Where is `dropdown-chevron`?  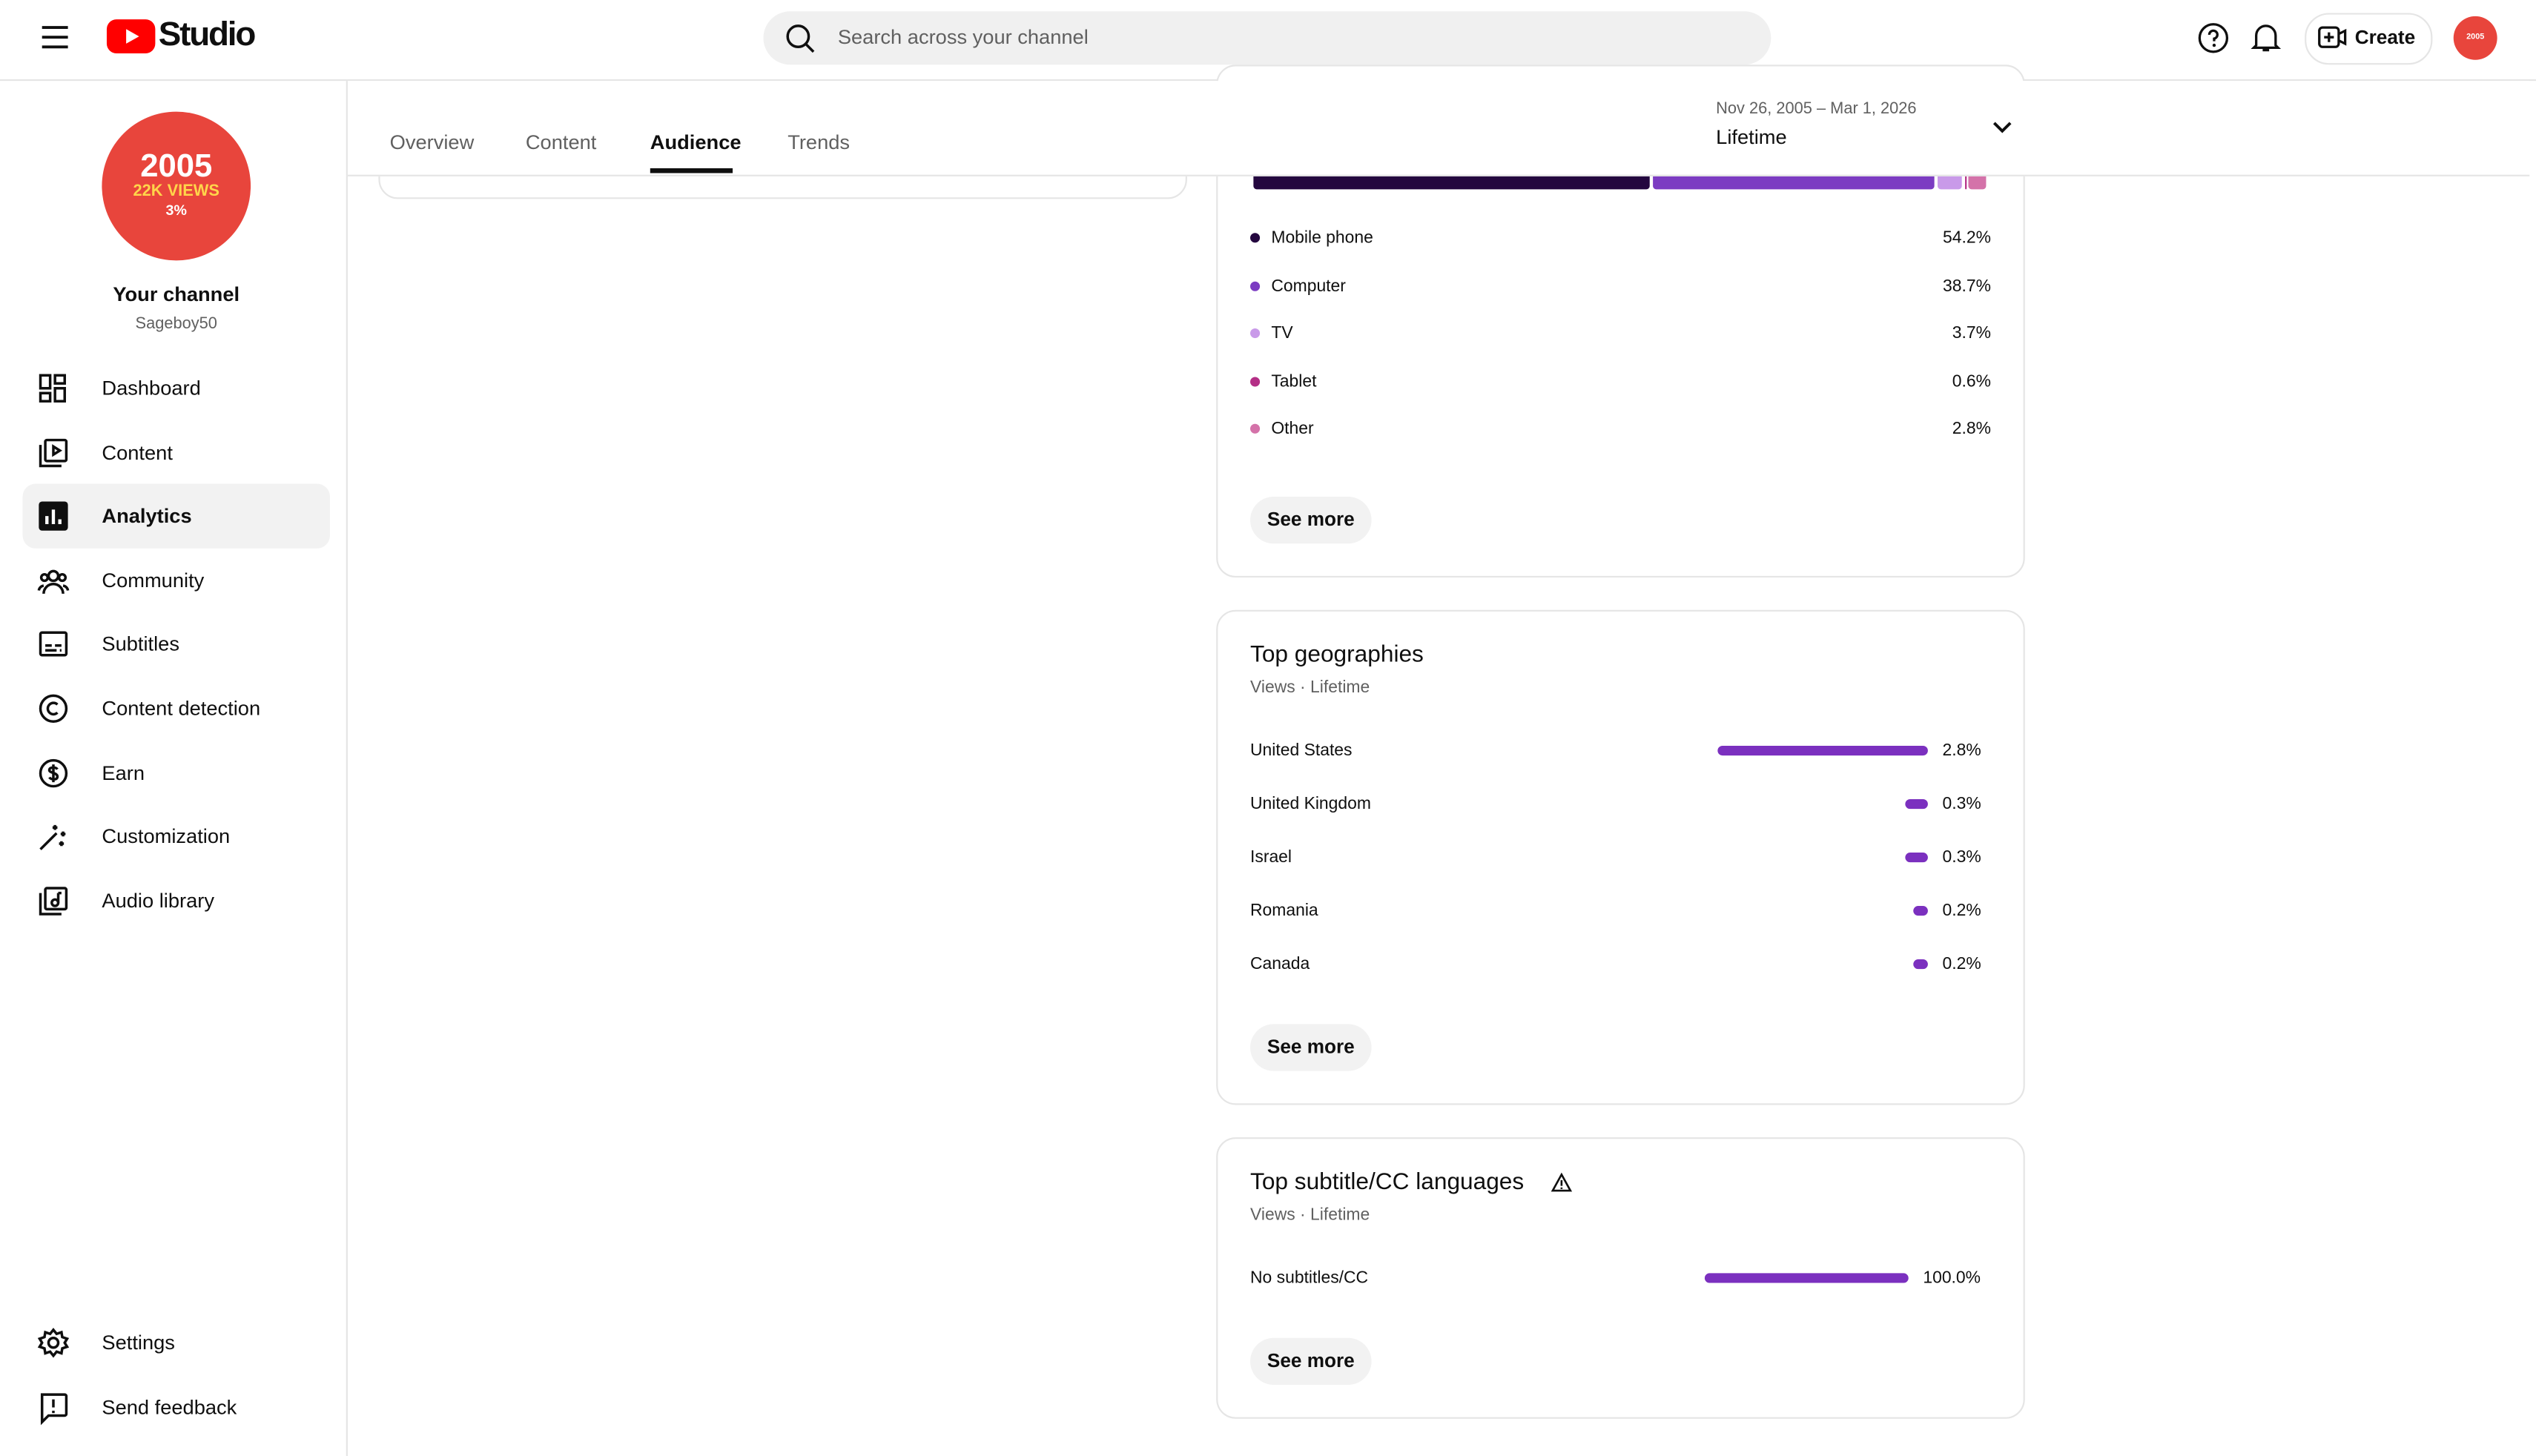
dropdown-chevron is located at coordinates (2002, 128).